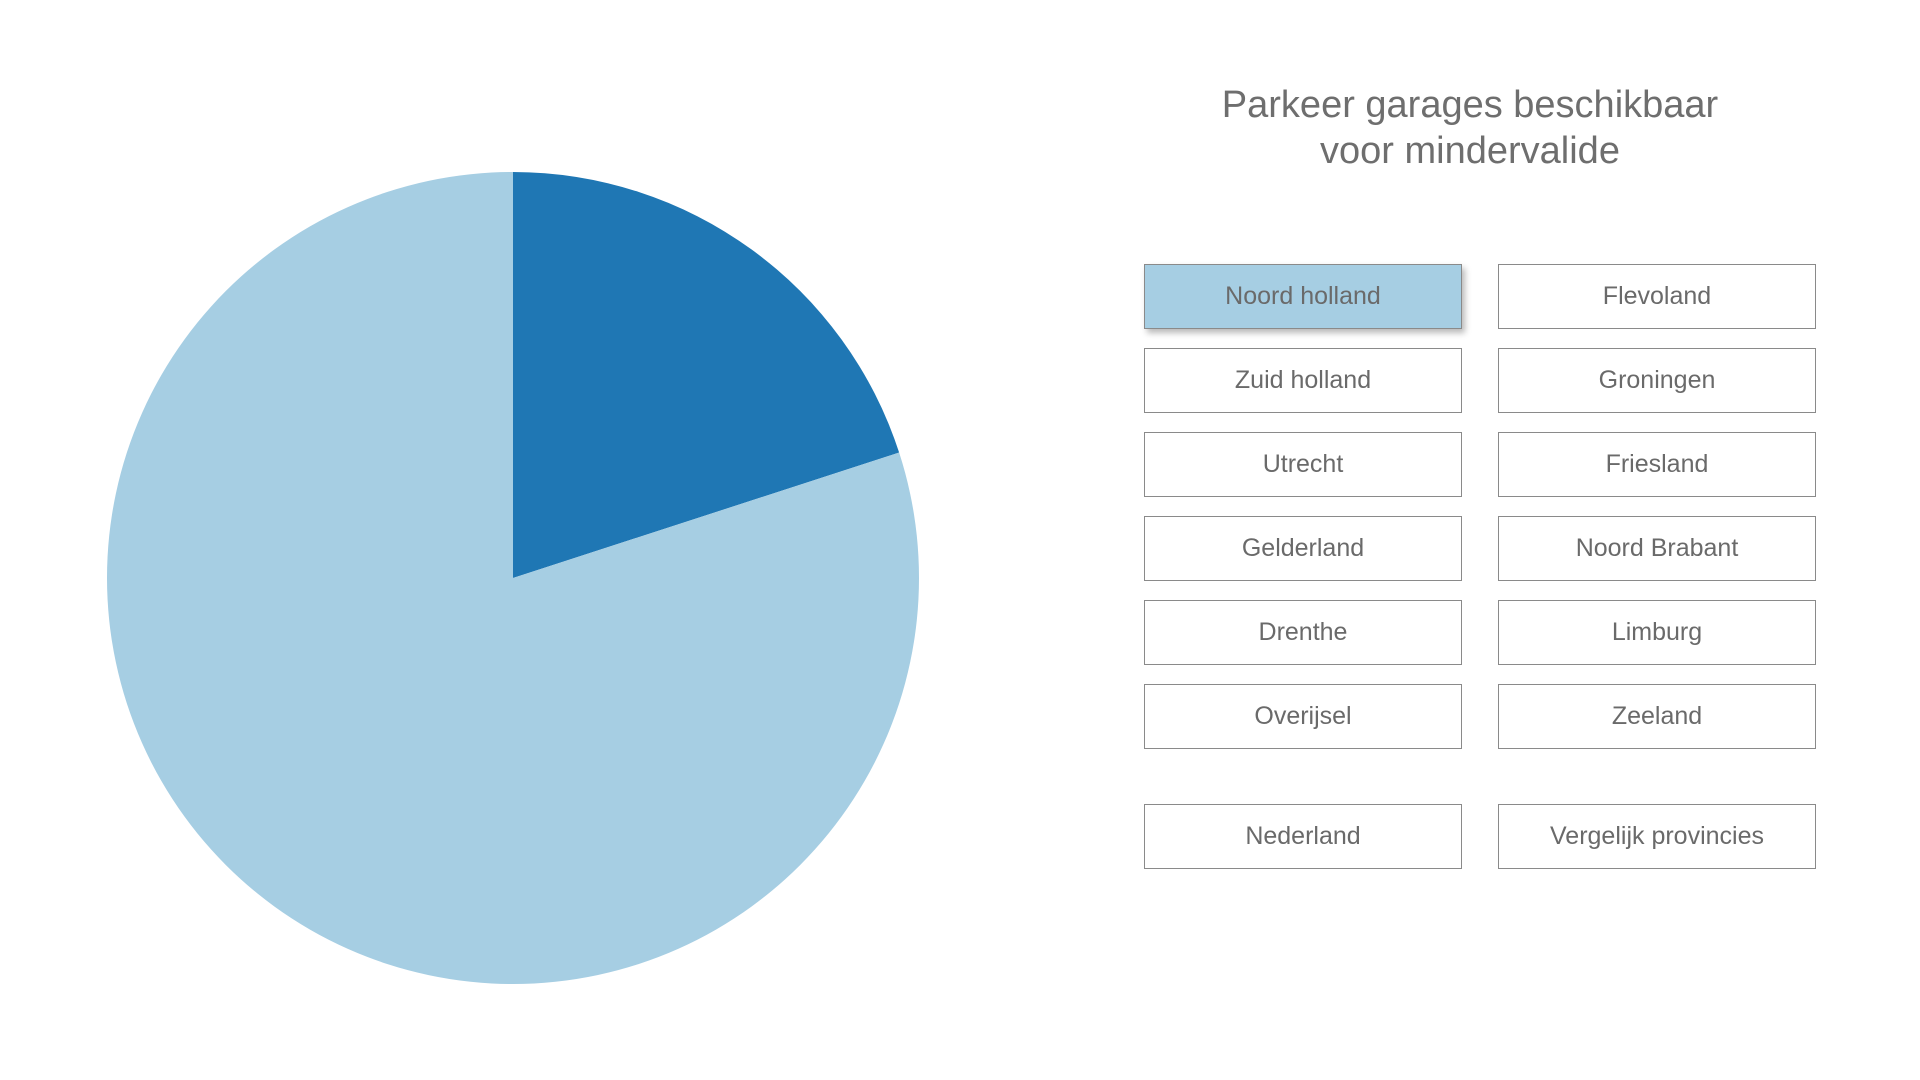  I want to click on province-button-limburg: Limburg, so click(1657, 632).